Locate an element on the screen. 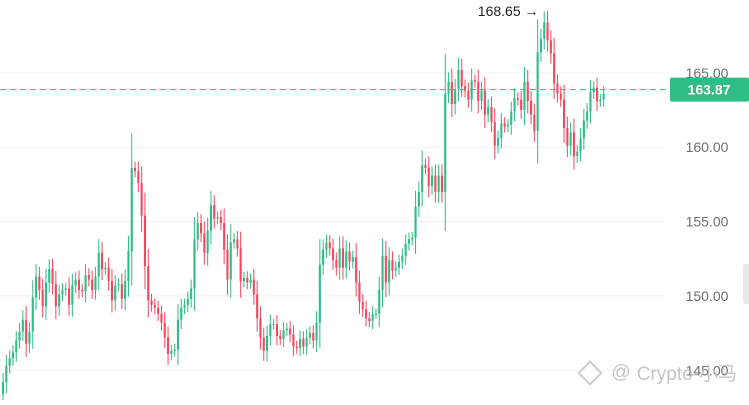 The image size is (749, 405). last-price-tag is located at coordinates (709, 89).